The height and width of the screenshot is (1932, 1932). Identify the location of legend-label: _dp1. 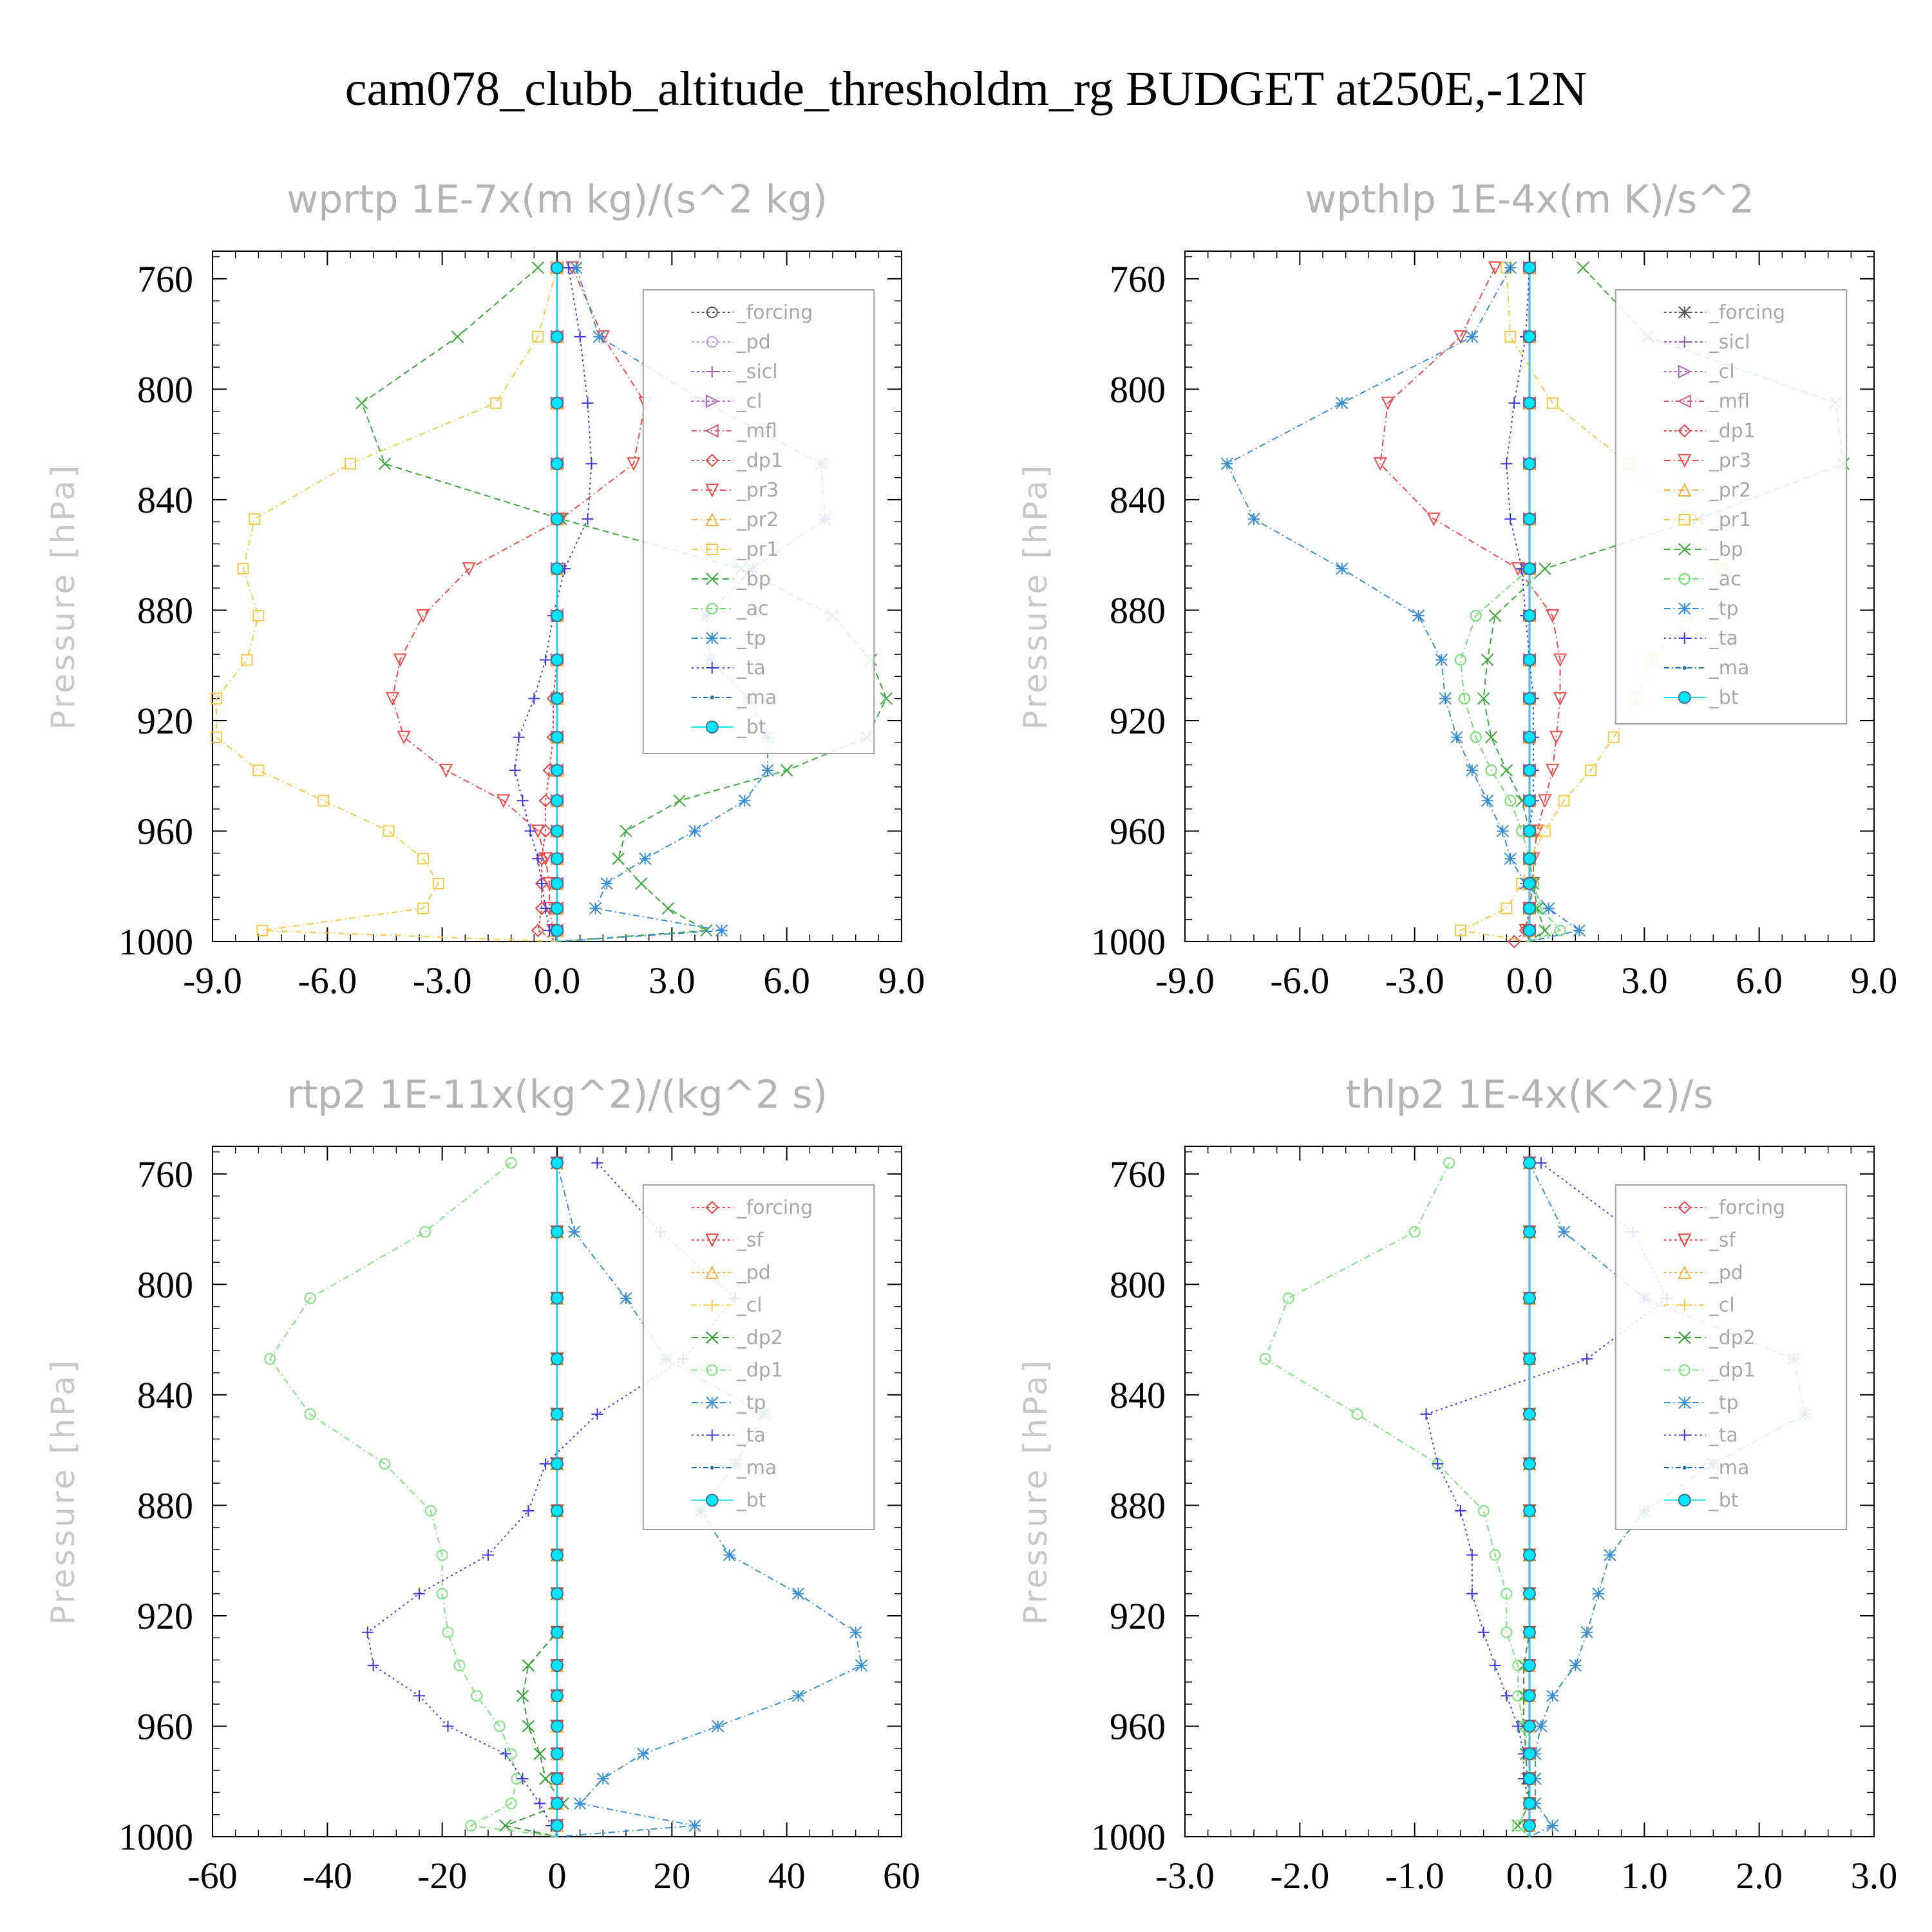
(759, 1370).